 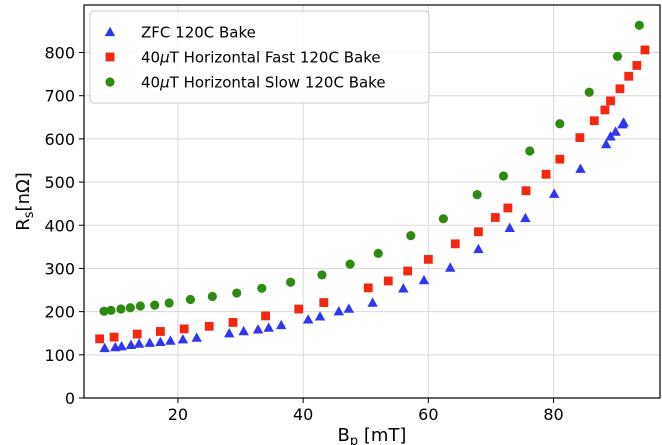 What do you see at coordinates (59, 139) in the screenshot?
I see `y-tick-label: 600` at bounding box center [59, 139].